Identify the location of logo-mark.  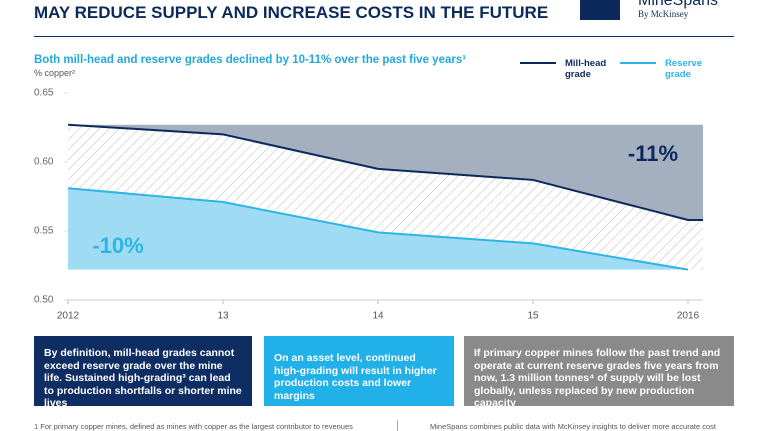
(600, 10).